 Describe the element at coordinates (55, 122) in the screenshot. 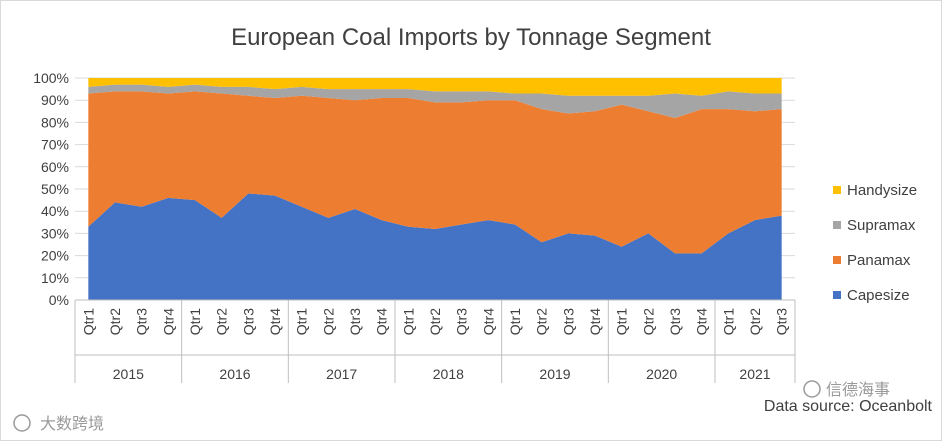

I see `y-tick-label: 80%` at that location.